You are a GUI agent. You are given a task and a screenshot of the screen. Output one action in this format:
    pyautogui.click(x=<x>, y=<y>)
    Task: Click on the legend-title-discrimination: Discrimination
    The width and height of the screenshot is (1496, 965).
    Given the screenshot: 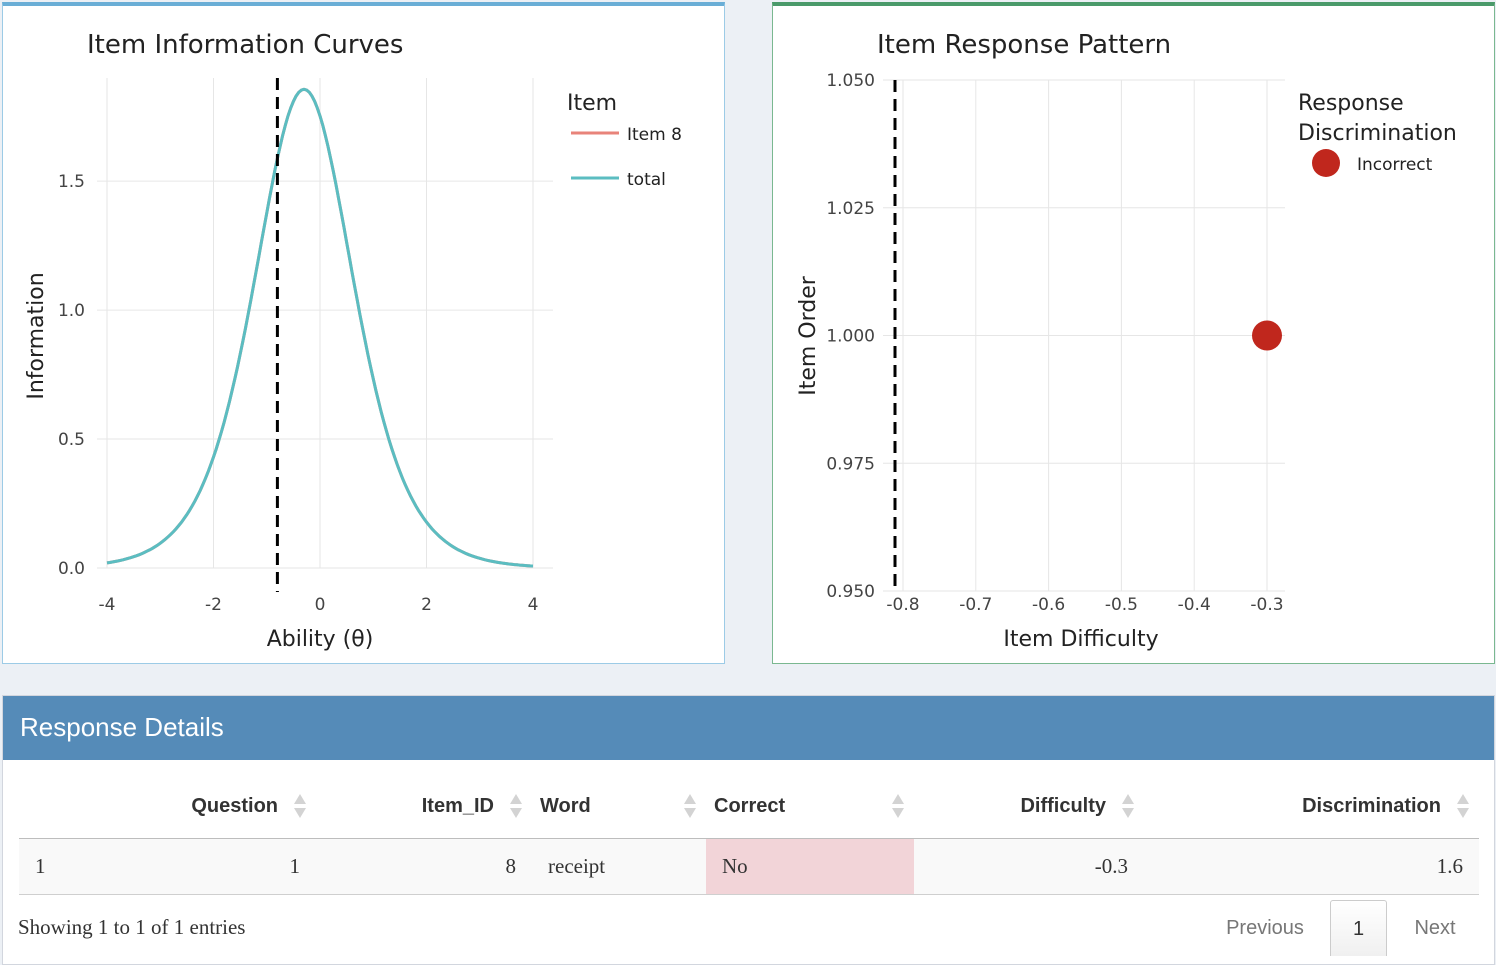 What is the action you would take?
    pyautogui.click(x=1377, y=133)
    